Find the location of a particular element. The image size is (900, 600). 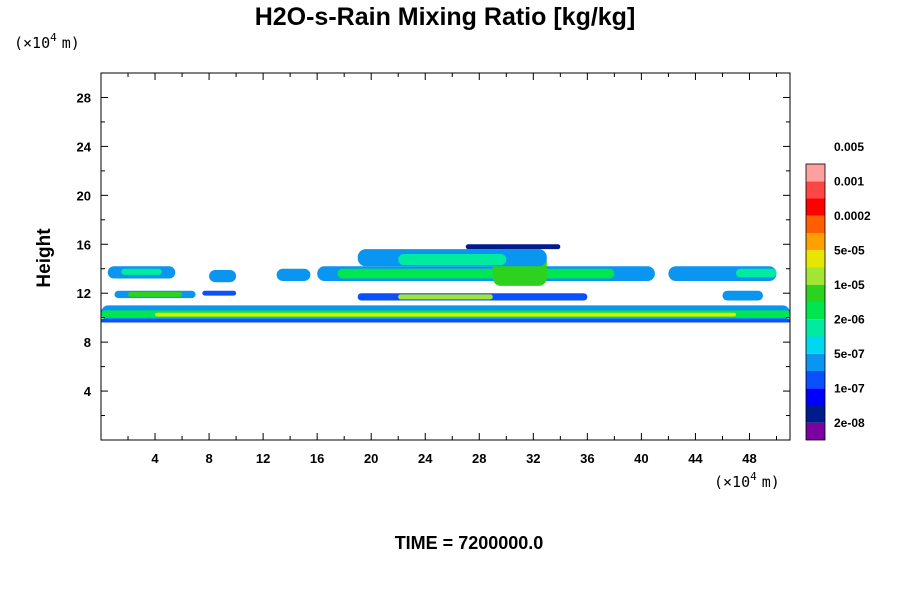

x-tick-label: 40 is located at coordinates (641, 458).